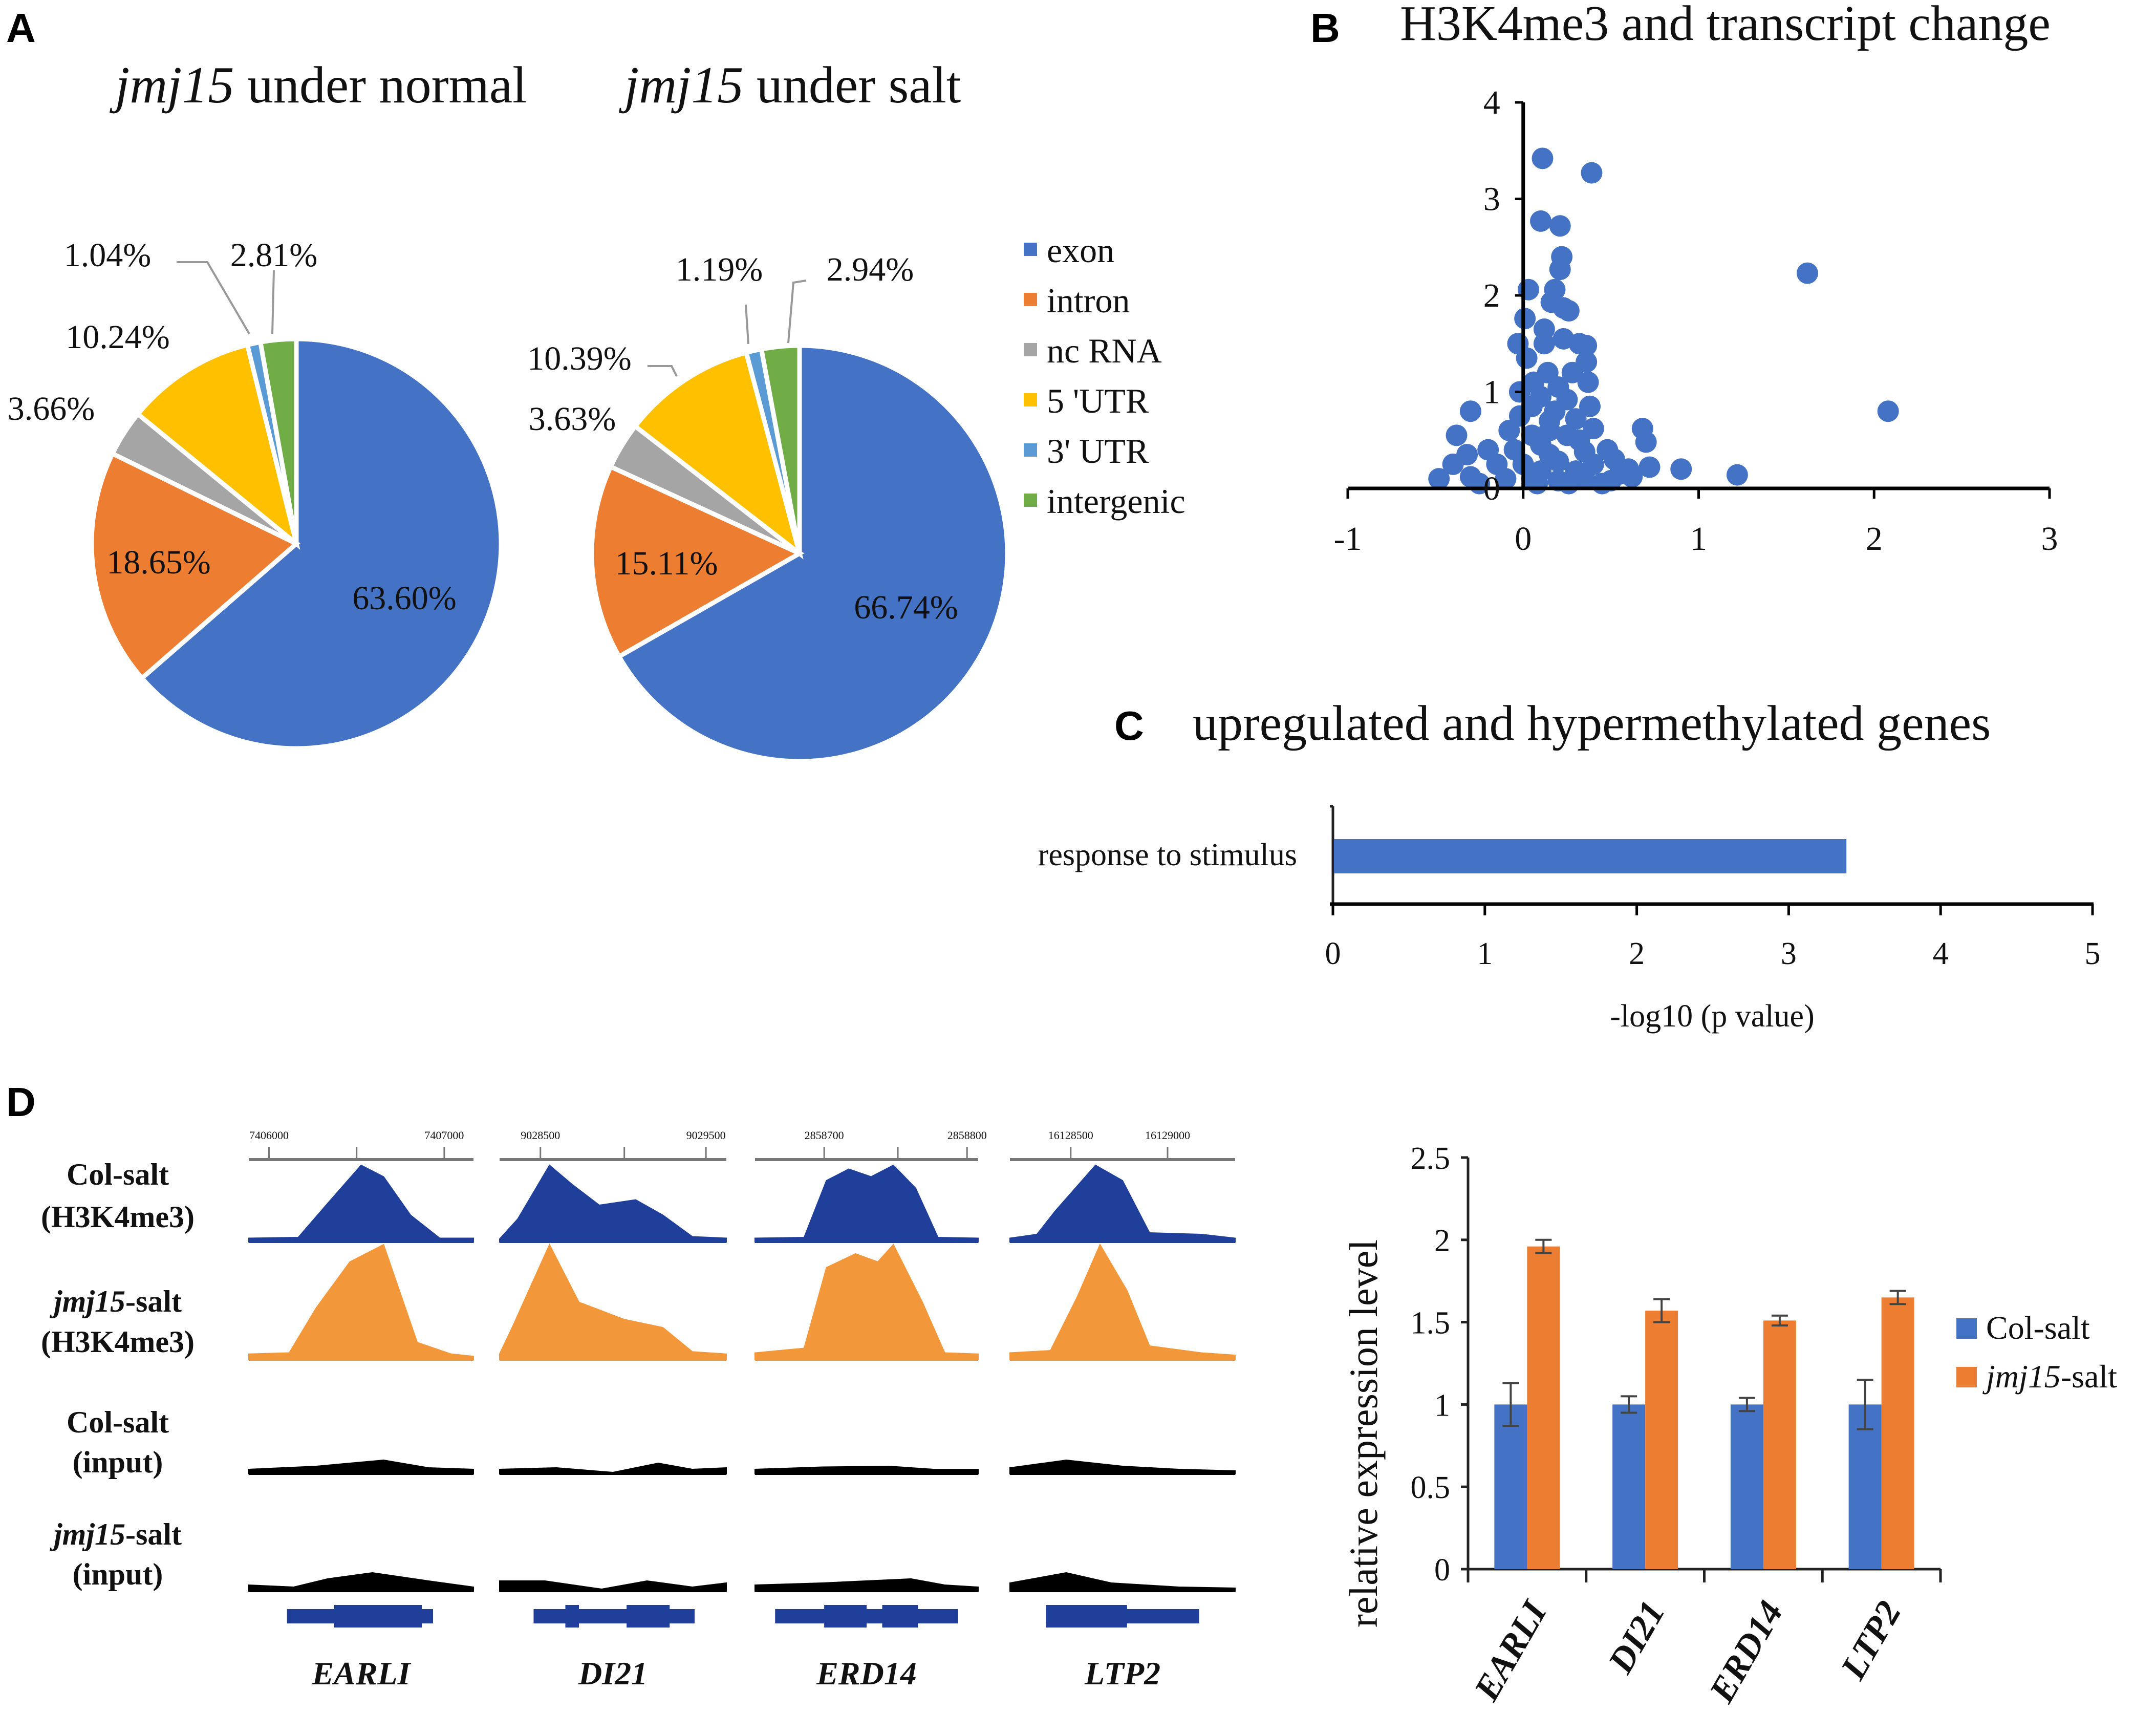  I want to click on legend-item: nc RNA, so click(1093, 350).